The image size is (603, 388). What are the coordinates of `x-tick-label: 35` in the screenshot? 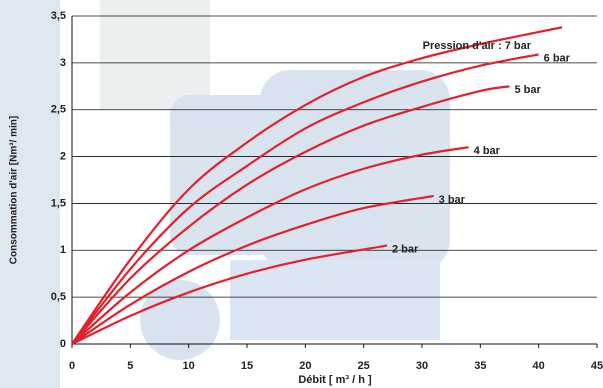 It's located at (480, 366).